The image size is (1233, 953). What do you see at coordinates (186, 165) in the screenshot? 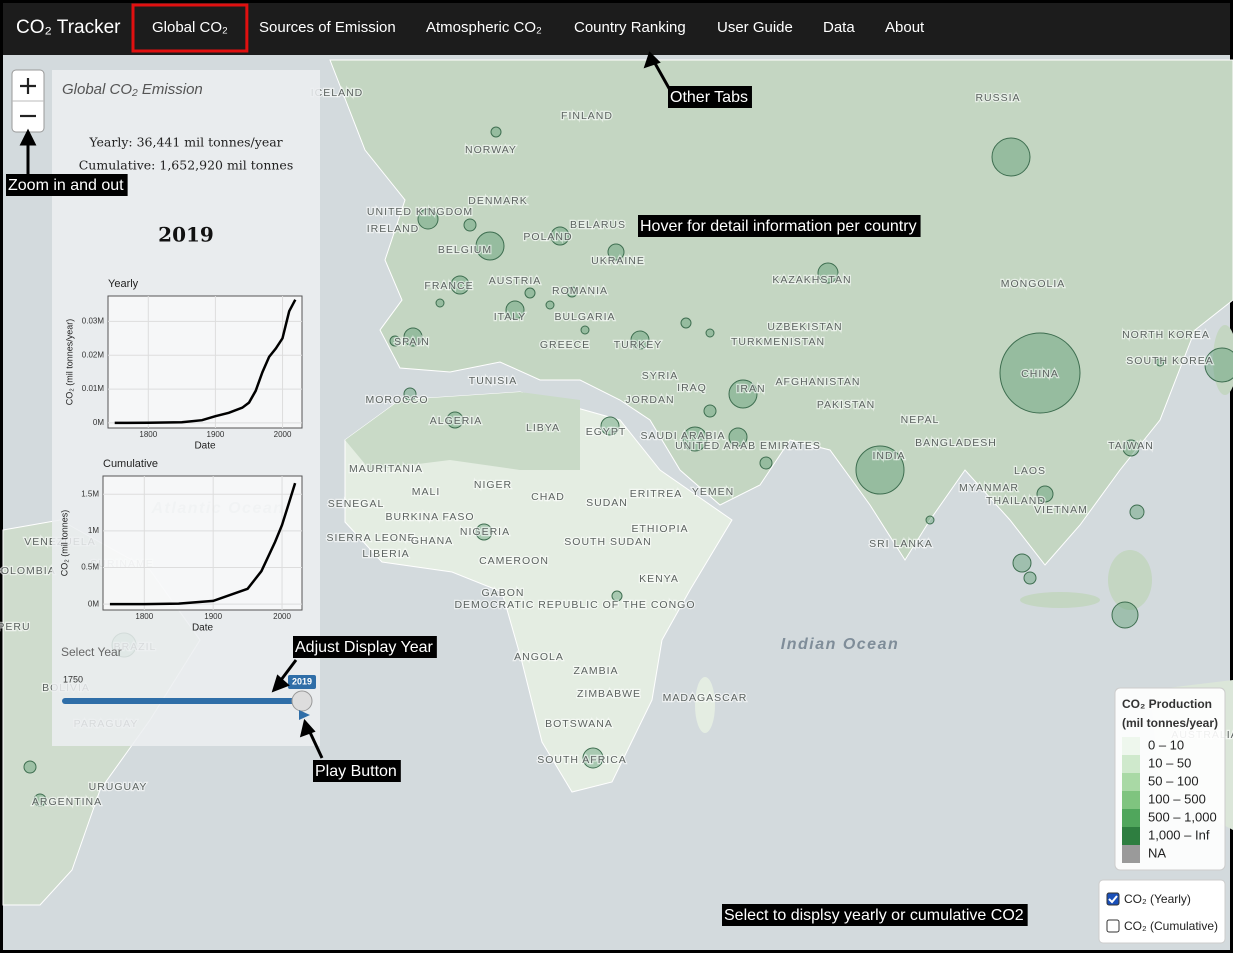
I see `cumulative-total: Cumulative: 1,652,920 mil tonnes` at bounding box center [186, 165].